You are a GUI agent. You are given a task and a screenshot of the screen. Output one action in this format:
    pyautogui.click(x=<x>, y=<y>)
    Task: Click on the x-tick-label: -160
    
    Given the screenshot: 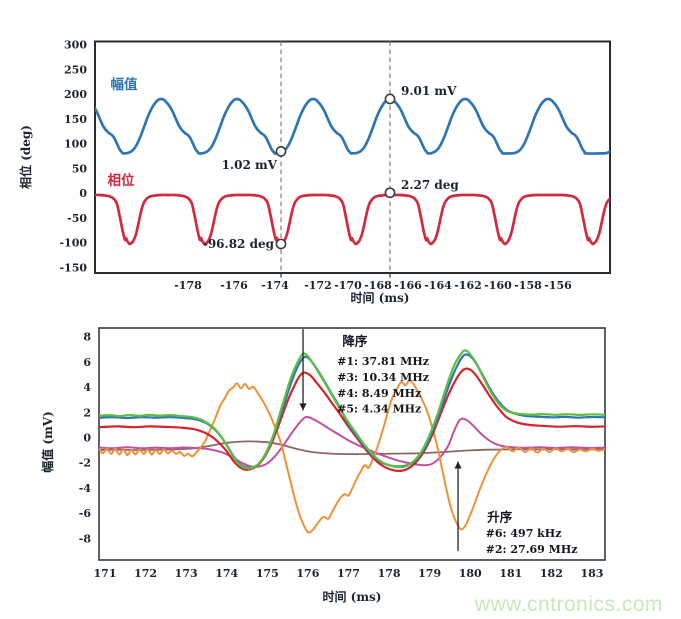 What is the action you would take?
    pyautogui.click(x=498, y=285)
    